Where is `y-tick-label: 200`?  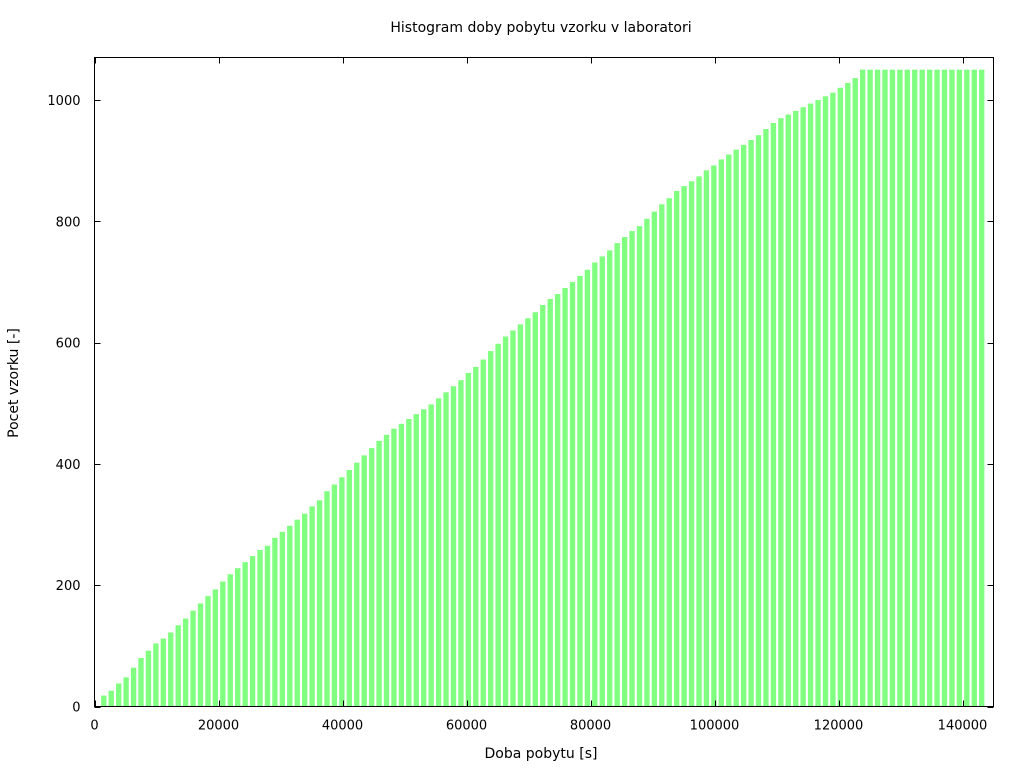
y-tick-label: 200 is located at coordinates (68, 586).